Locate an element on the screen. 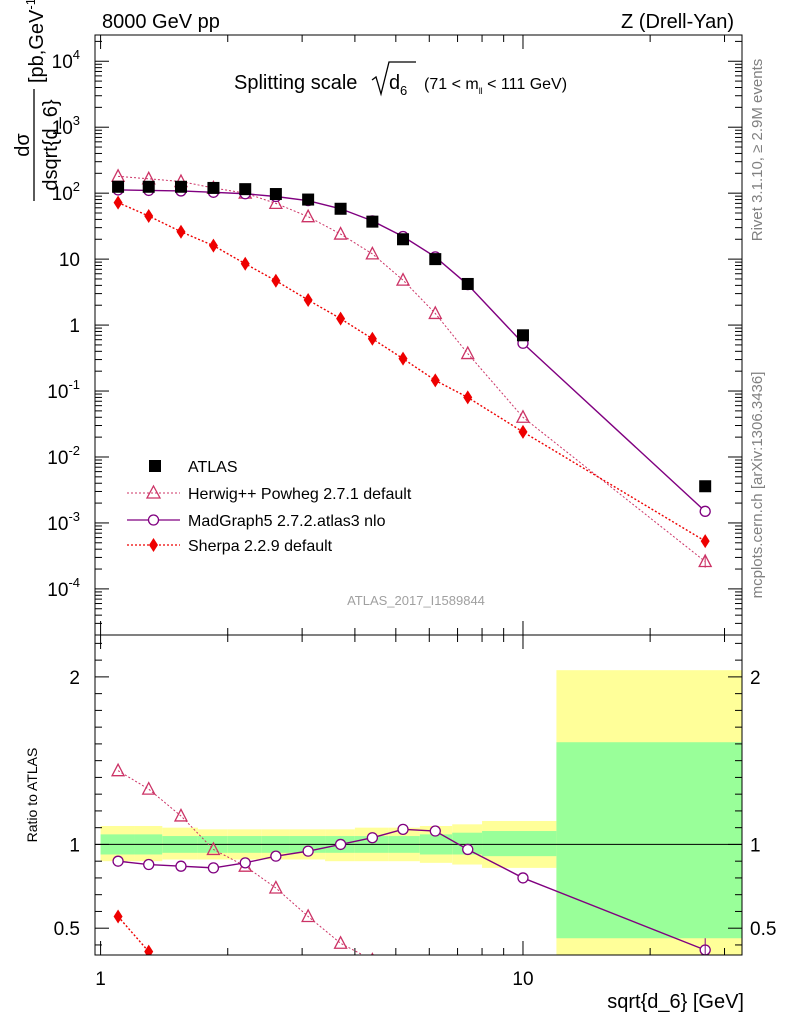  y-axis-label-main: dσ dsqrt{d_6} [pb,GeV-1] is located at coordinates (37, 100).